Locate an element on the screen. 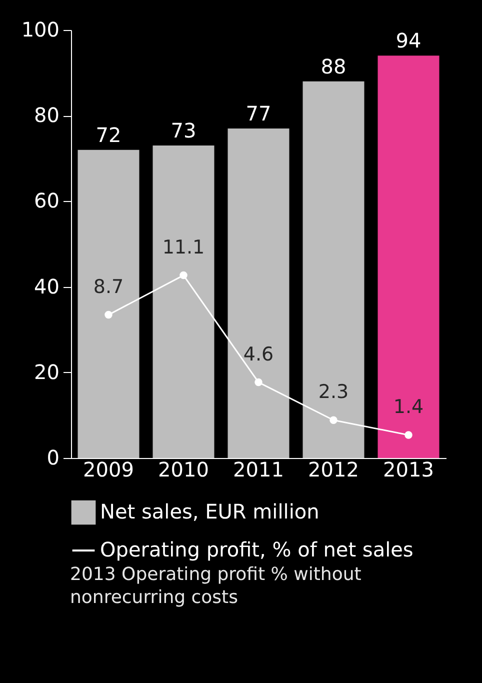 The image size is (482, 683). x-tick-label: 2009 is located at coordinates (108, 470).